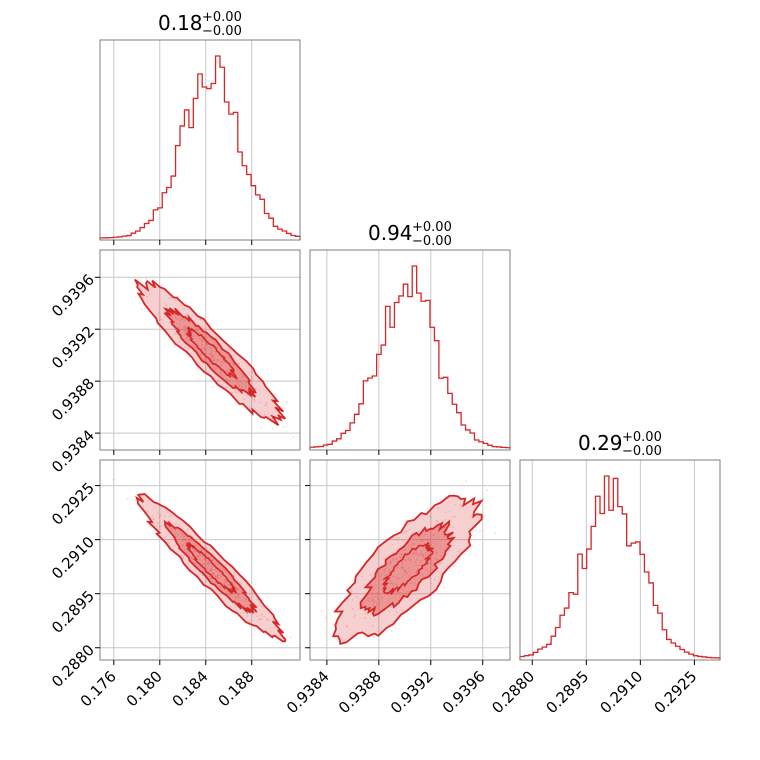 This screenshot has height=760, width=760. What do you see at coordinates (73, 348) in the screenshot?
I see `y-tick-label-1: 0.9392` at bounding box center [73, 348].